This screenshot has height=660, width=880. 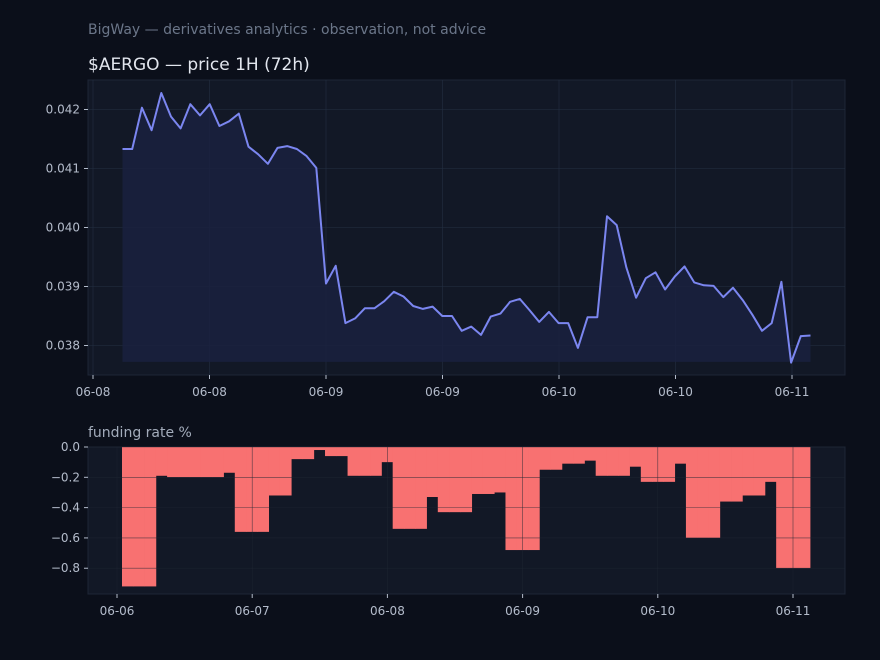 I want to click on funding-y-tick-label: −0.6, so click(x=65, y=538).